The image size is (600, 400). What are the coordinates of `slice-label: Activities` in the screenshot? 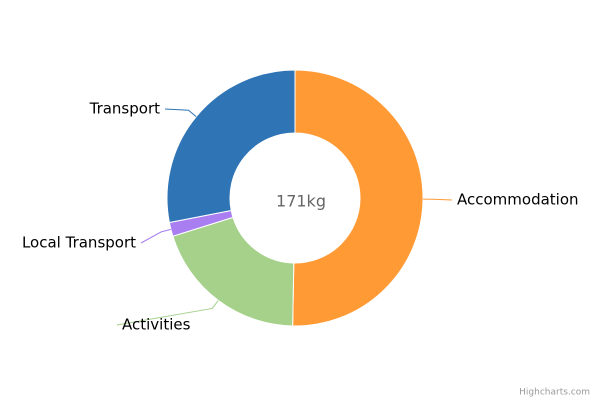 It's located at (156, 325).